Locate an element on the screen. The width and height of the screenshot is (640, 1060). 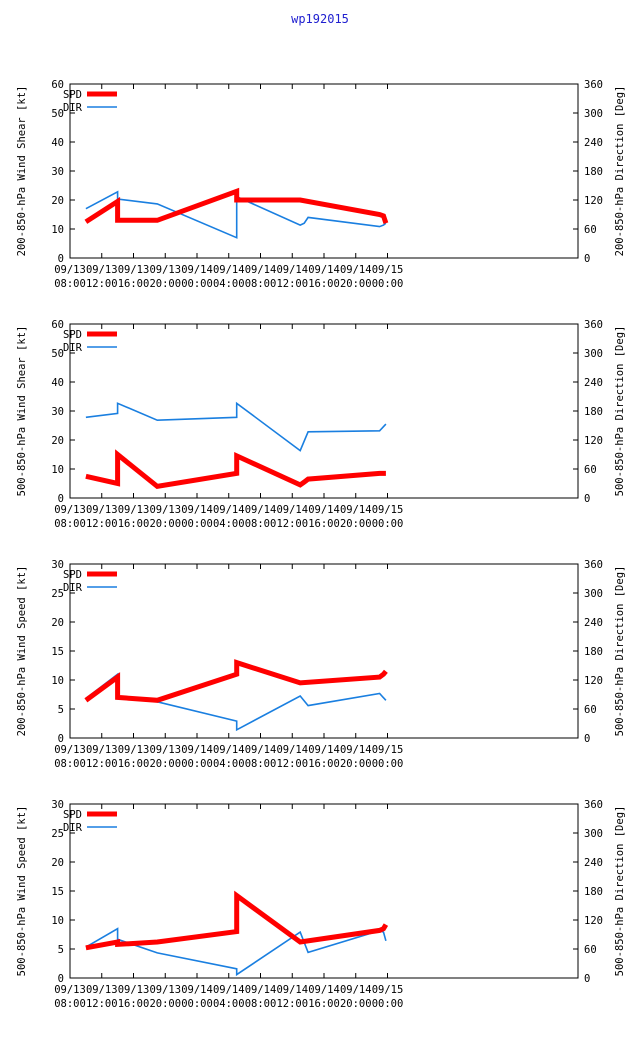
left-tick-label: 40 is located at coordinates (57, 143).